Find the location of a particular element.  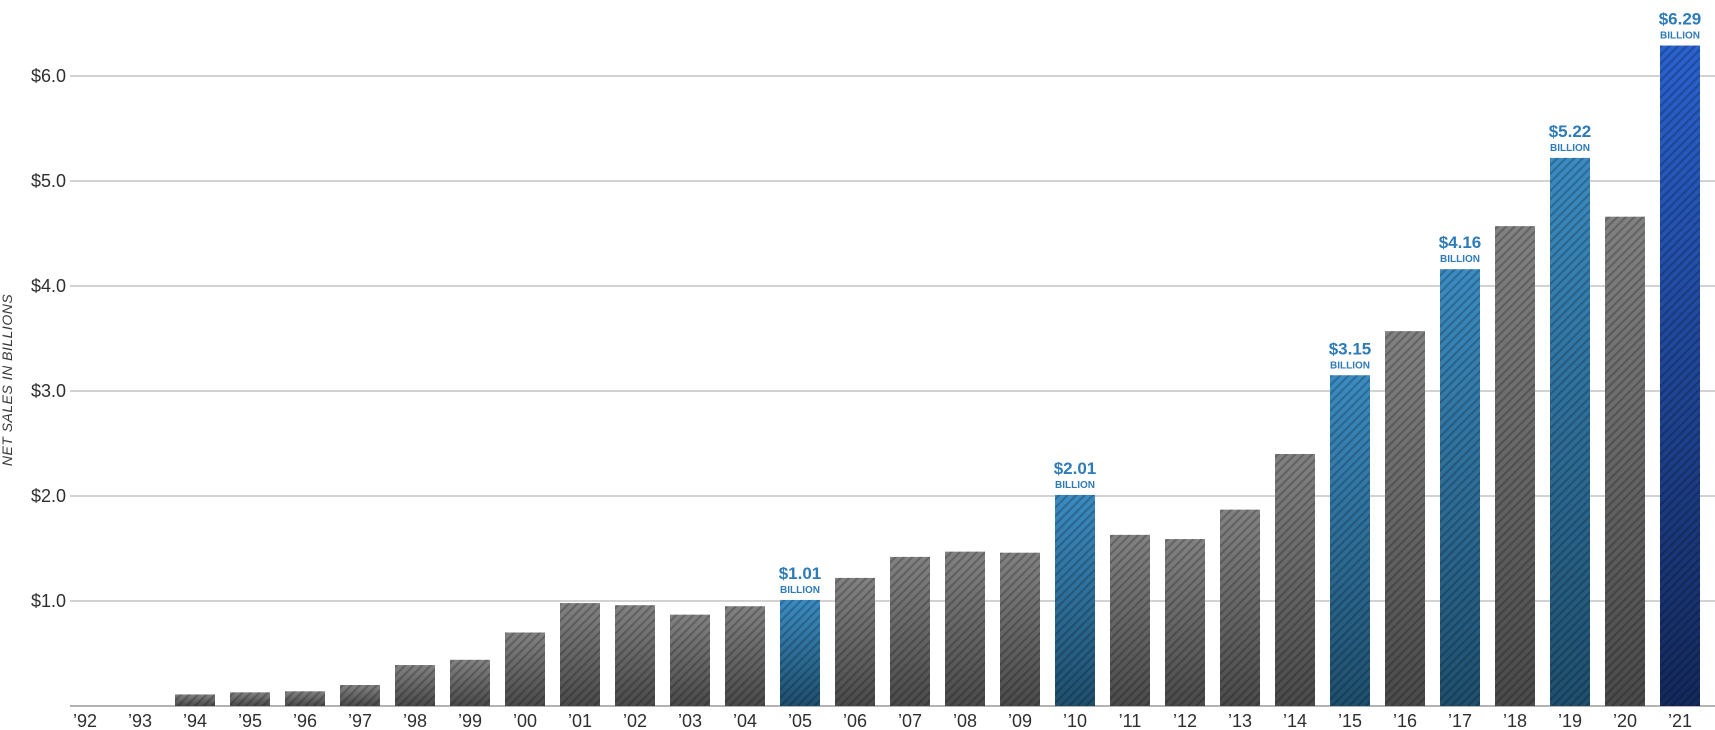

x-tick-label: ’09 is located at coordinates (1020, 720).